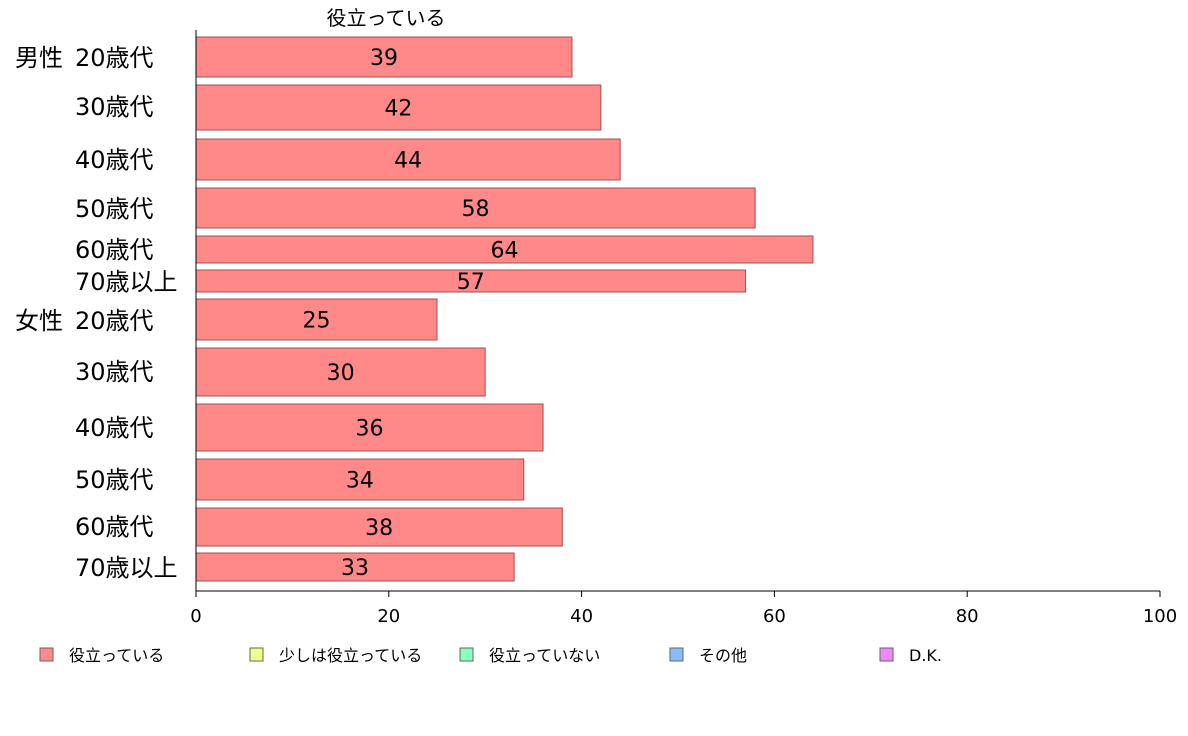 This screenshot has width=1188, height=736. Describe the element at coordinates (967, 616) in the screenshot. I see `x-tick-label: 80` at that location.